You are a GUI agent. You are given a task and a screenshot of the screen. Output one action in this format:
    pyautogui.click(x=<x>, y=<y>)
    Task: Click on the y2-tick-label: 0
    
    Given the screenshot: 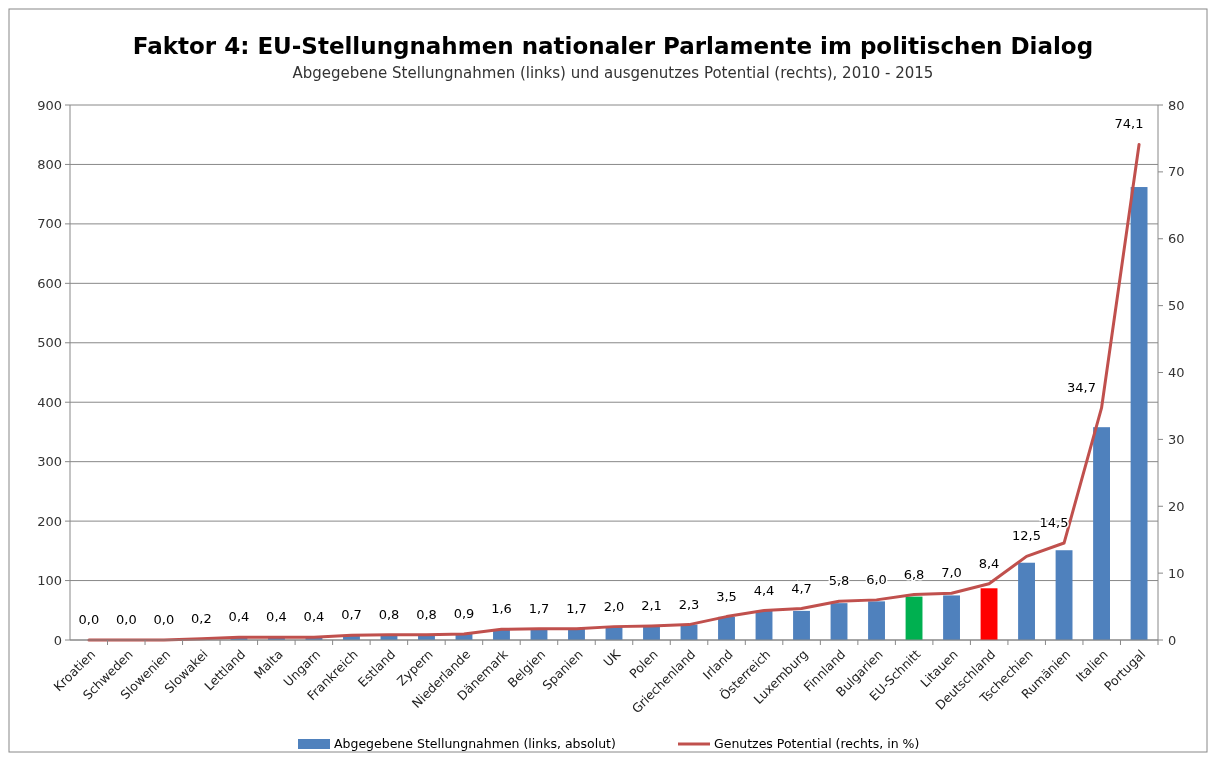 What is the action you would take?
    pyautogui.click(x=1172, y=640)
    